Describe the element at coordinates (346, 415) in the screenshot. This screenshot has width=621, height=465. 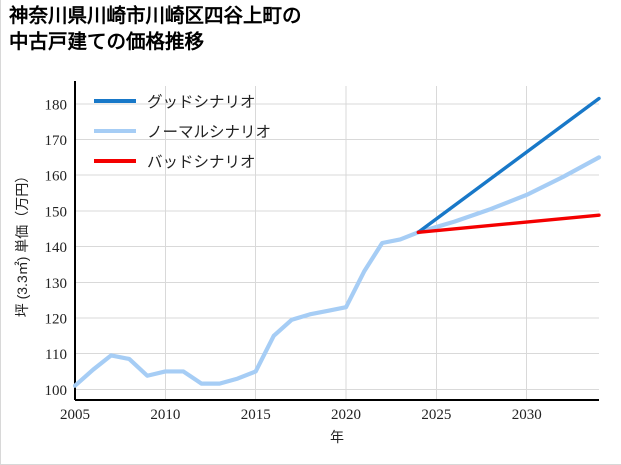
I see `x-axis-tick-label: 2020` at that location.